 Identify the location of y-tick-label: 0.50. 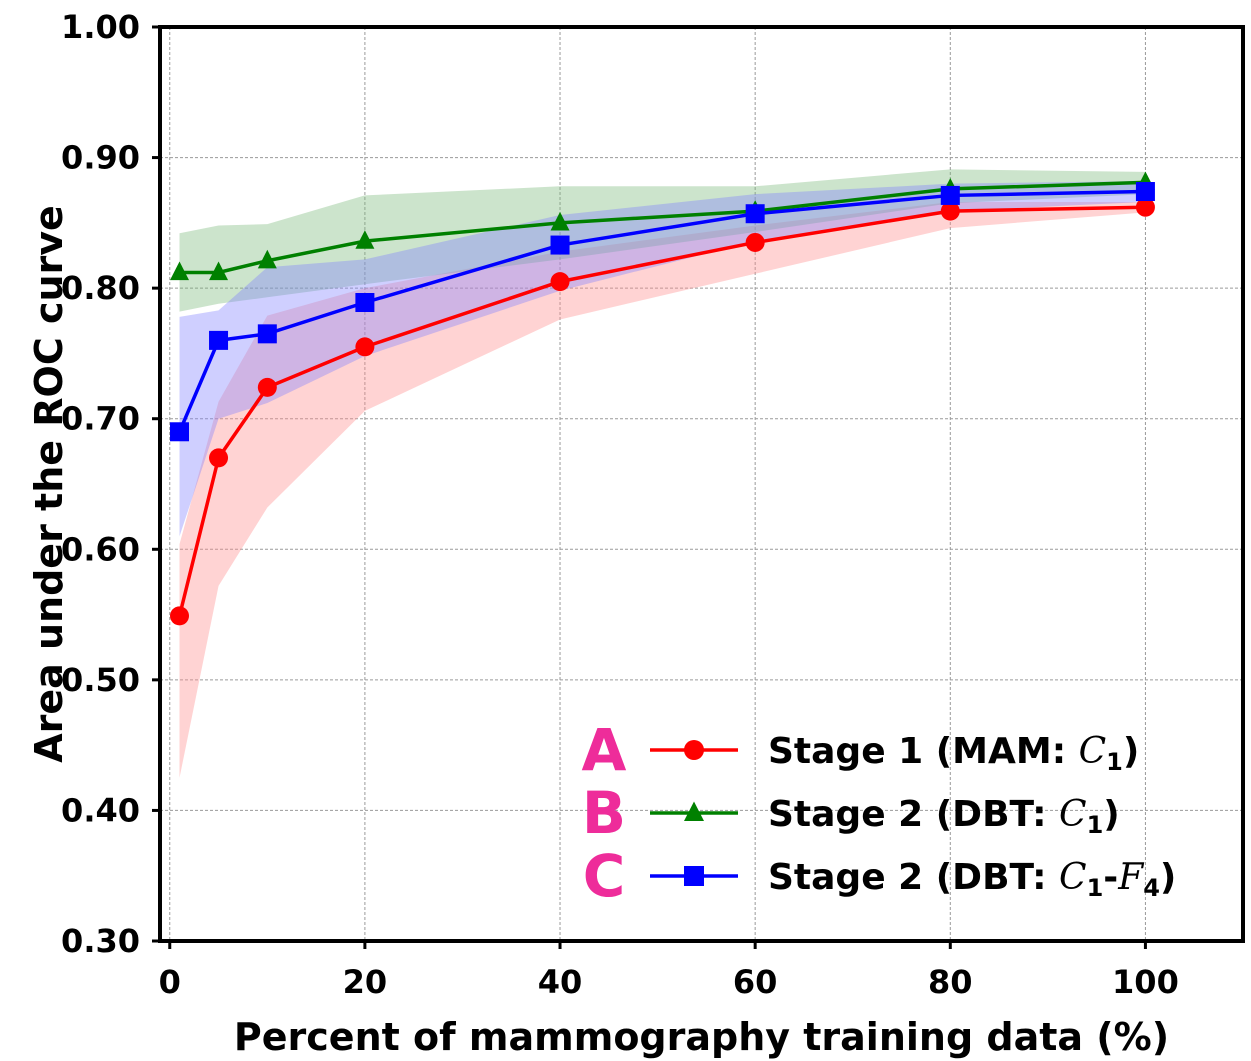
(100, 680).